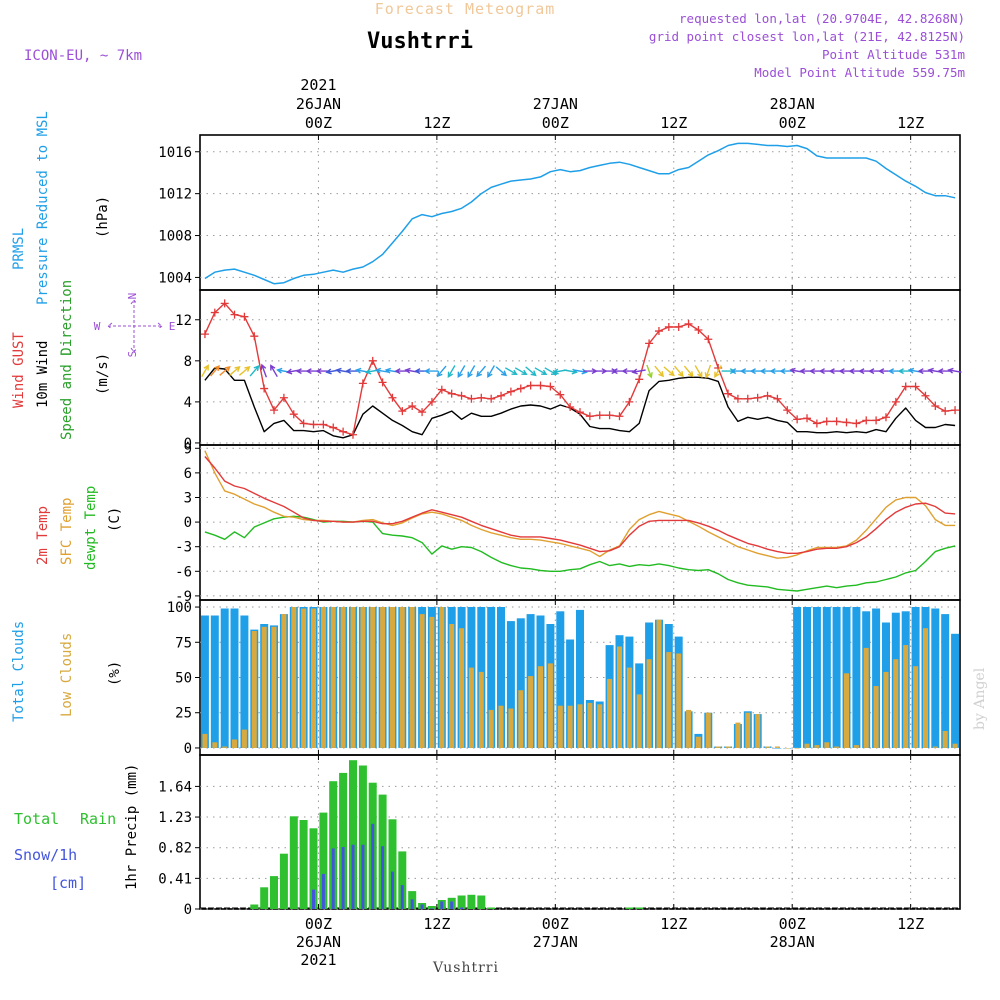  What do you see at coordinates (420, 41) in the screenshot?
I see `station-title: Vushtrri` at bounding box center [420, 41].